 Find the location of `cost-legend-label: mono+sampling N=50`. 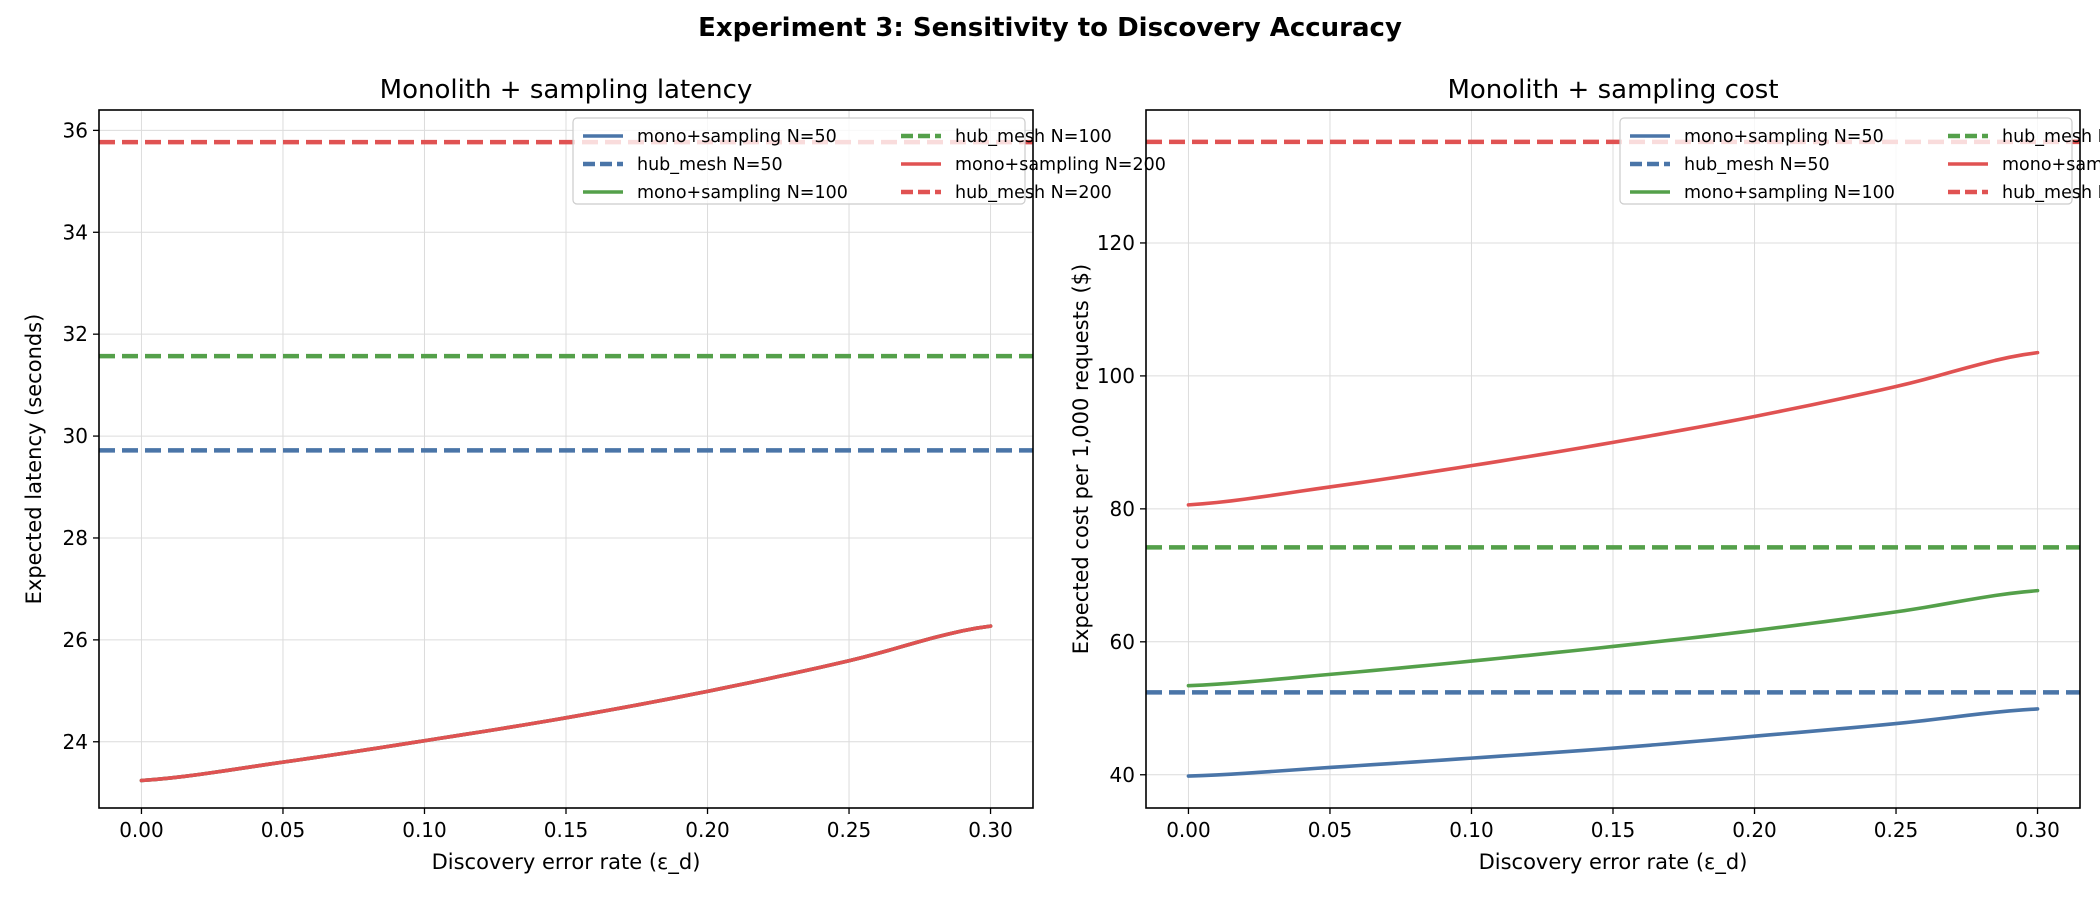

cost-legend-label: mono+sampling N=50 is located at coordinates (1784, 137).